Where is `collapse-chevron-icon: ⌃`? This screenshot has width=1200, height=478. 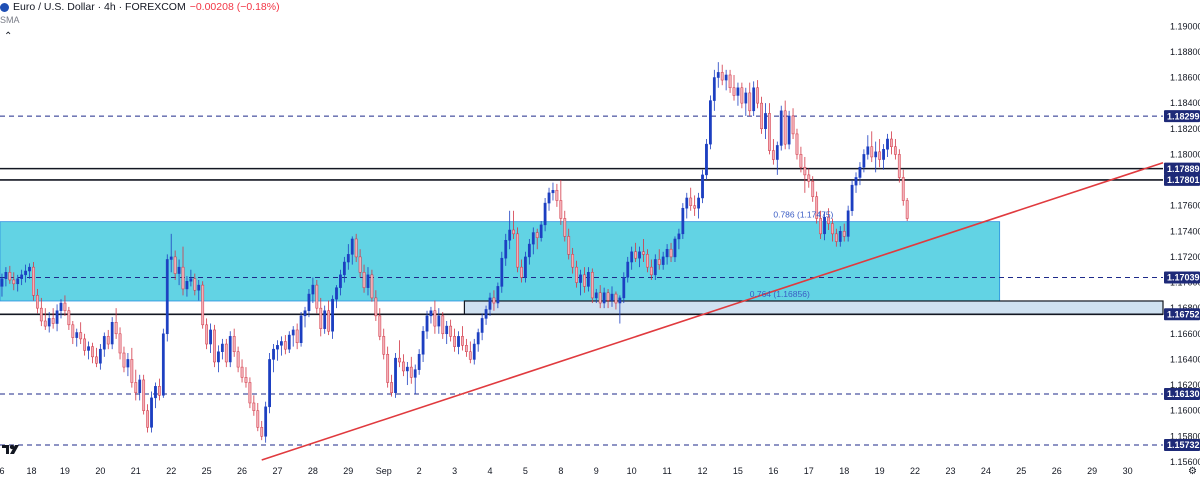 collapse-chevron-icon: ⌃ is located at coordinates (8, 36).